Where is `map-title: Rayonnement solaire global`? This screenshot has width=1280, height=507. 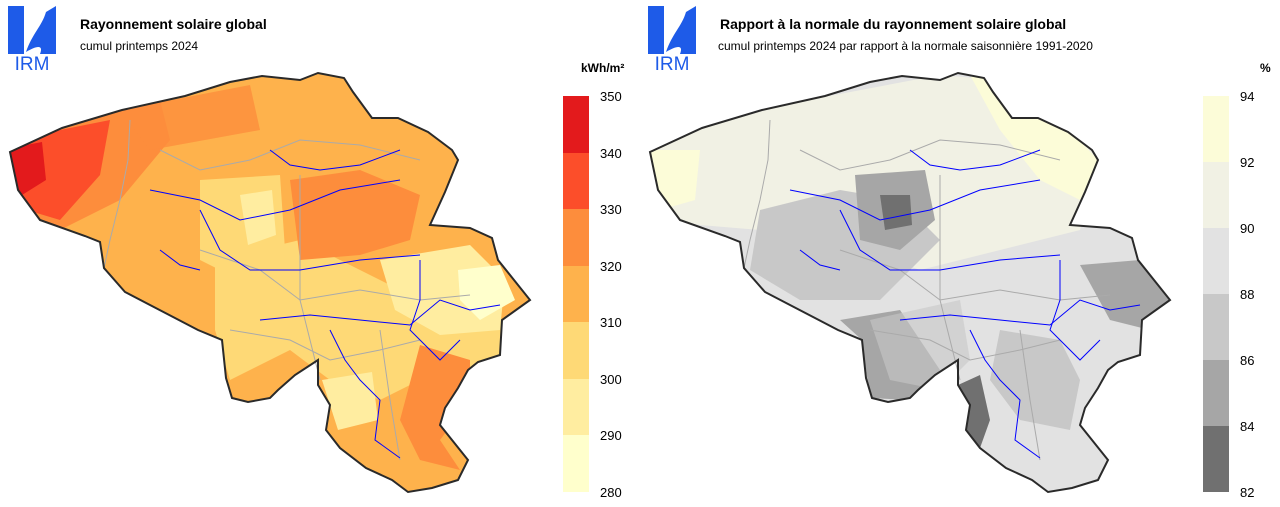 map-title: Rayonnement solaire global is located at coordinates (173, 24).